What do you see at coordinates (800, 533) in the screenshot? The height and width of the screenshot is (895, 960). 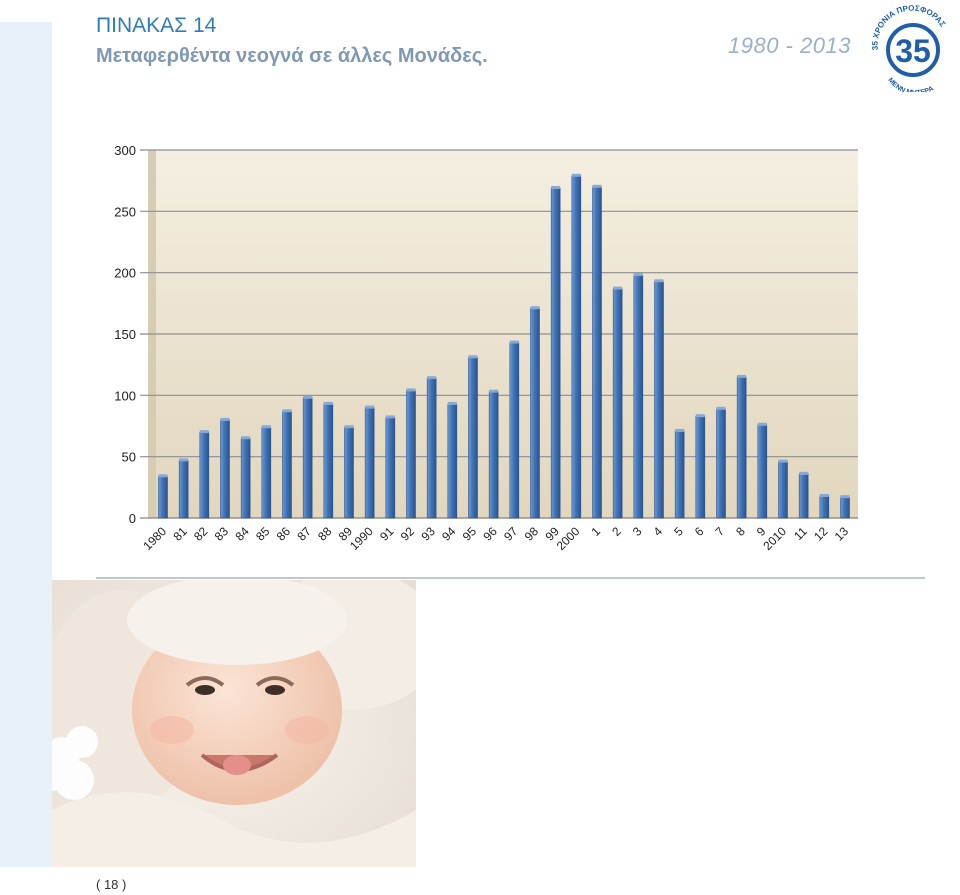 I see `x-tick-label: 11` at bounding box center [800, 533].